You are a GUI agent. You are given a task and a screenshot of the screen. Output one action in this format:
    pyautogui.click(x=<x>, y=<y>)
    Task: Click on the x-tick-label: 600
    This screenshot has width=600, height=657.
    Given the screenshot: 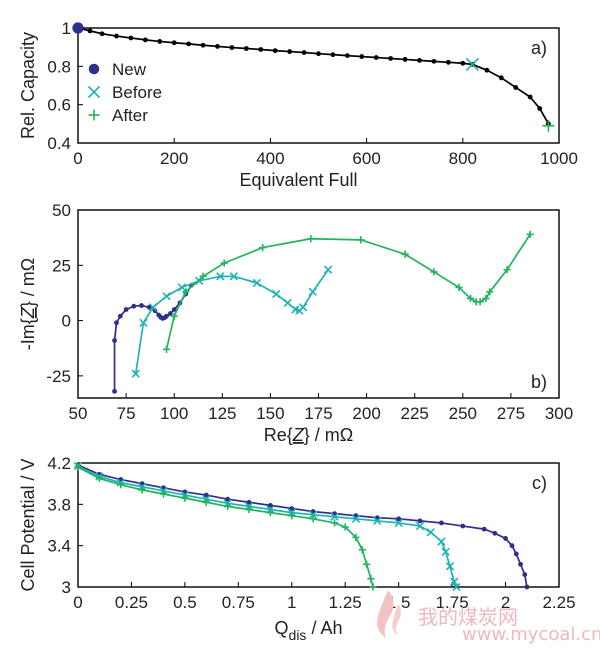 What is the action you would take?
    pyautogui.click(x=366, y=158)
    